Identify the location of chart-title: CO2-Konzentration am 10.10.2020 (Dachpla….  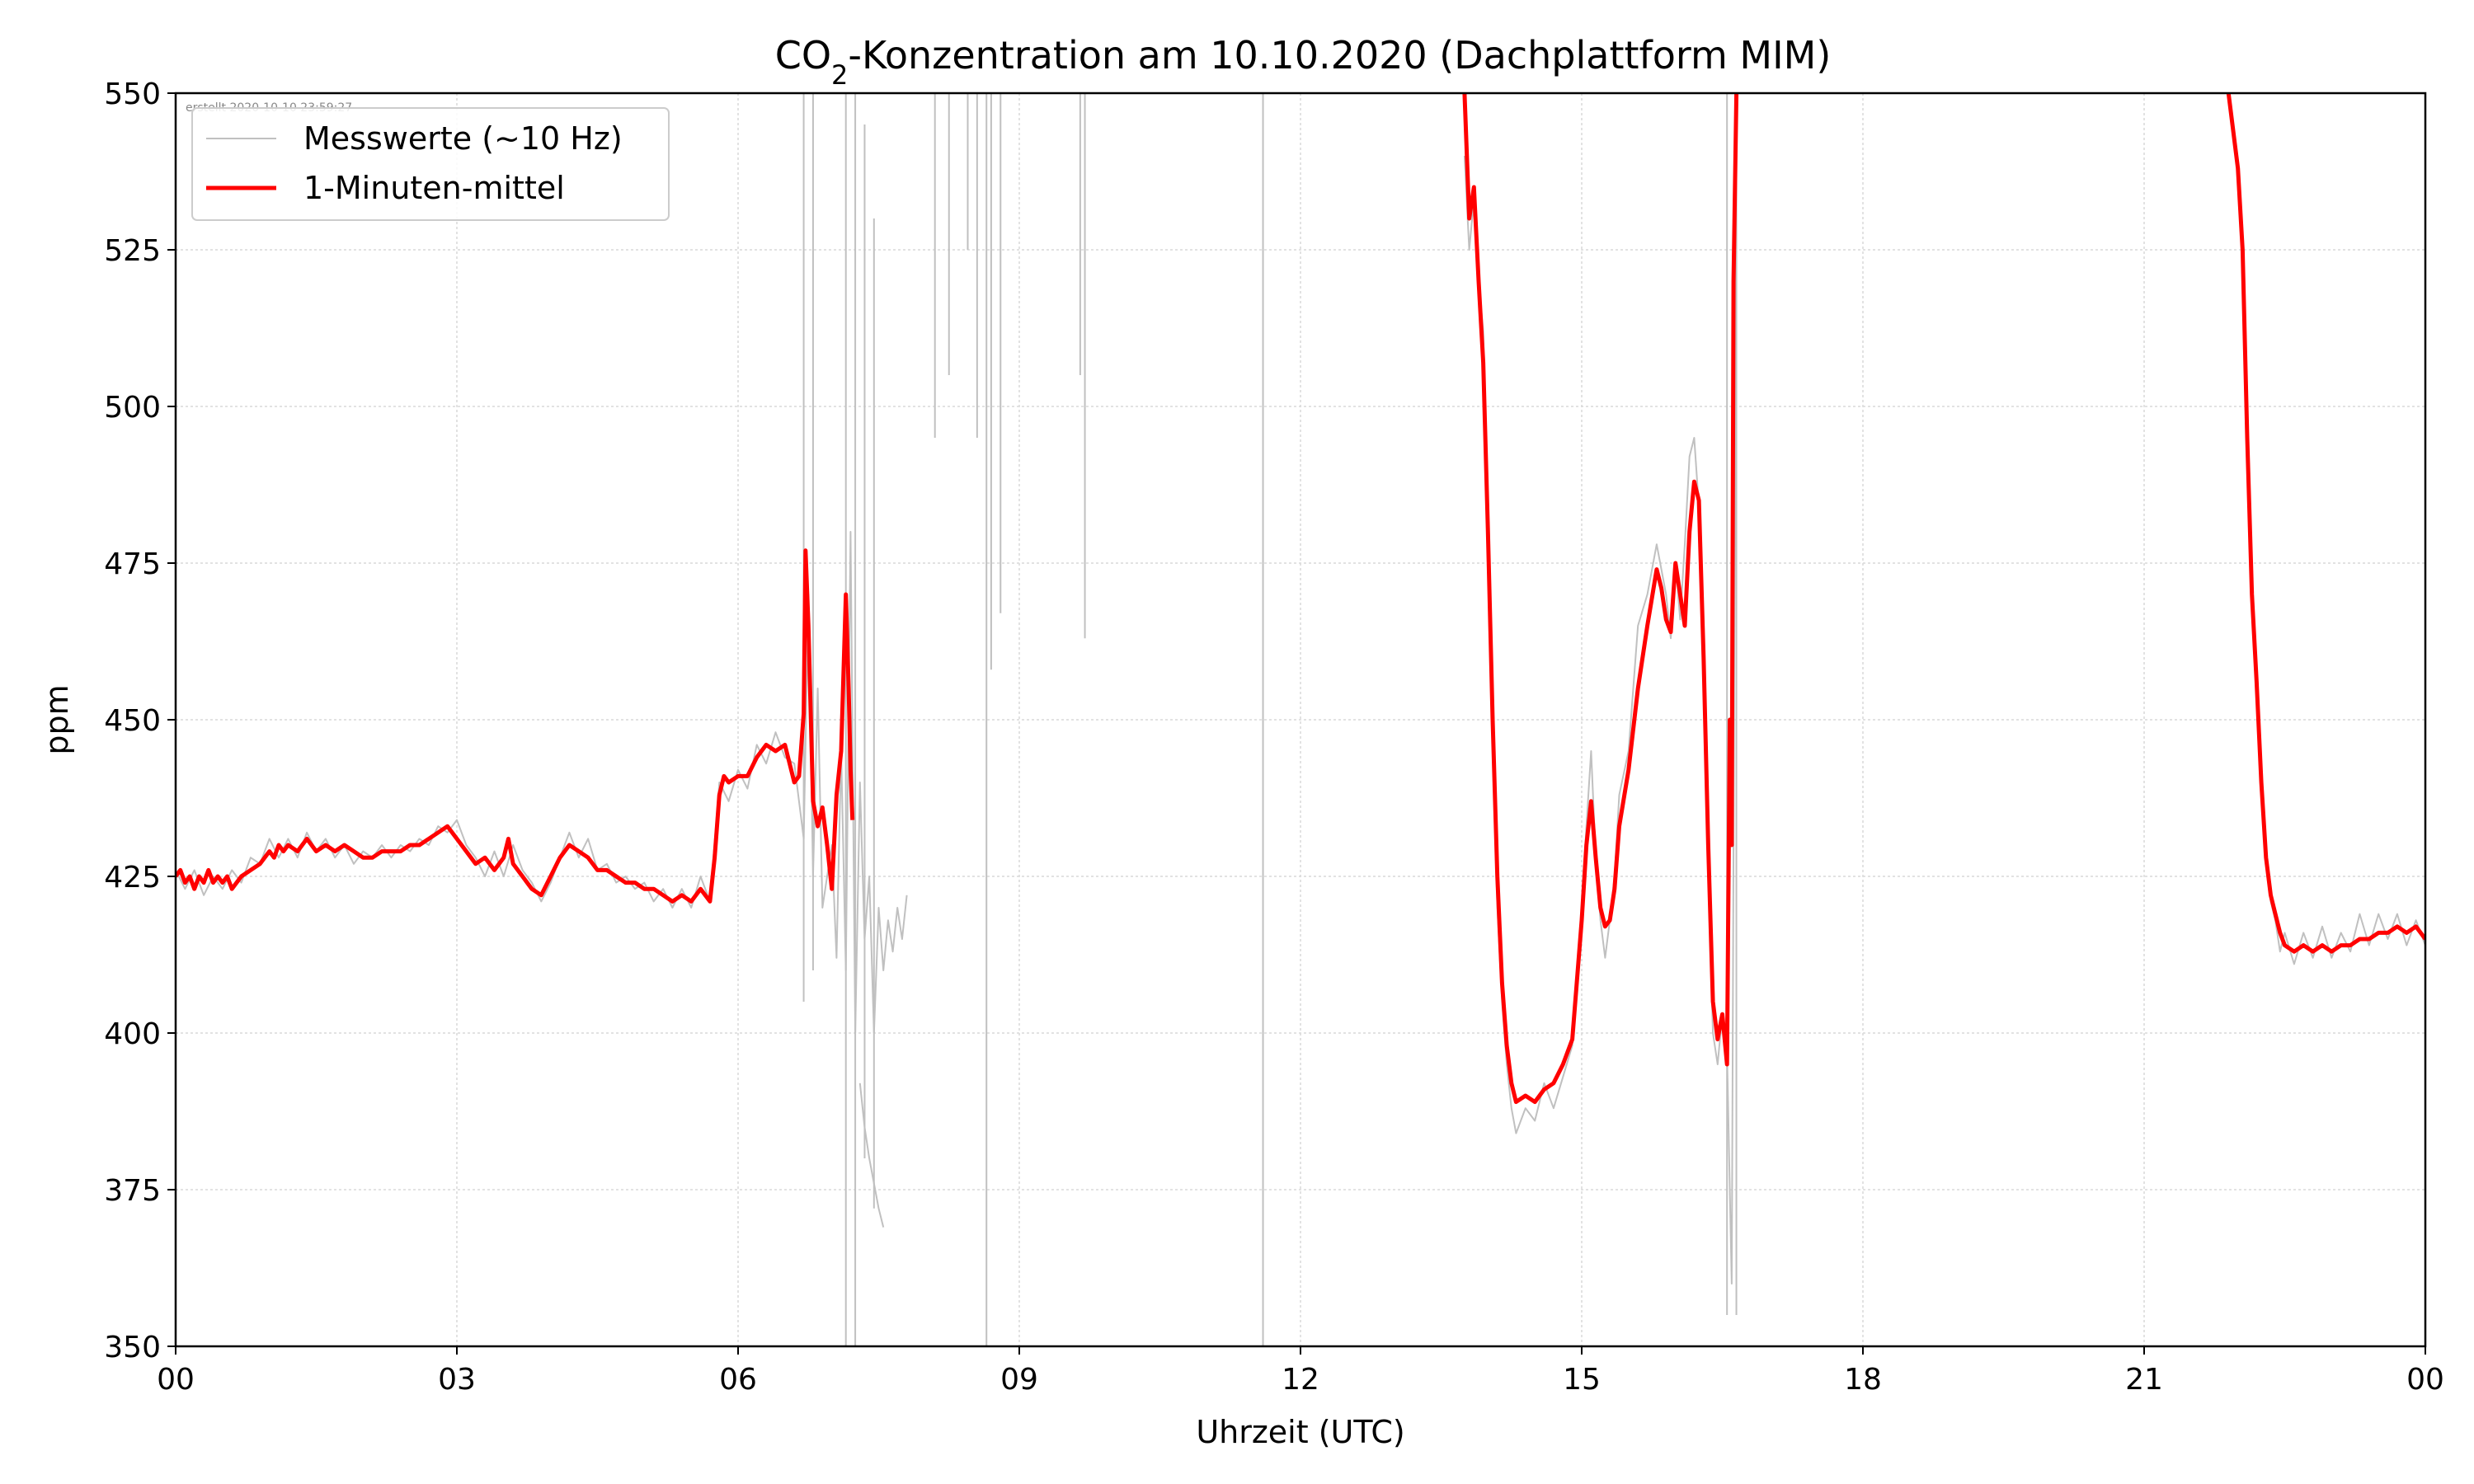
(1303, 62).